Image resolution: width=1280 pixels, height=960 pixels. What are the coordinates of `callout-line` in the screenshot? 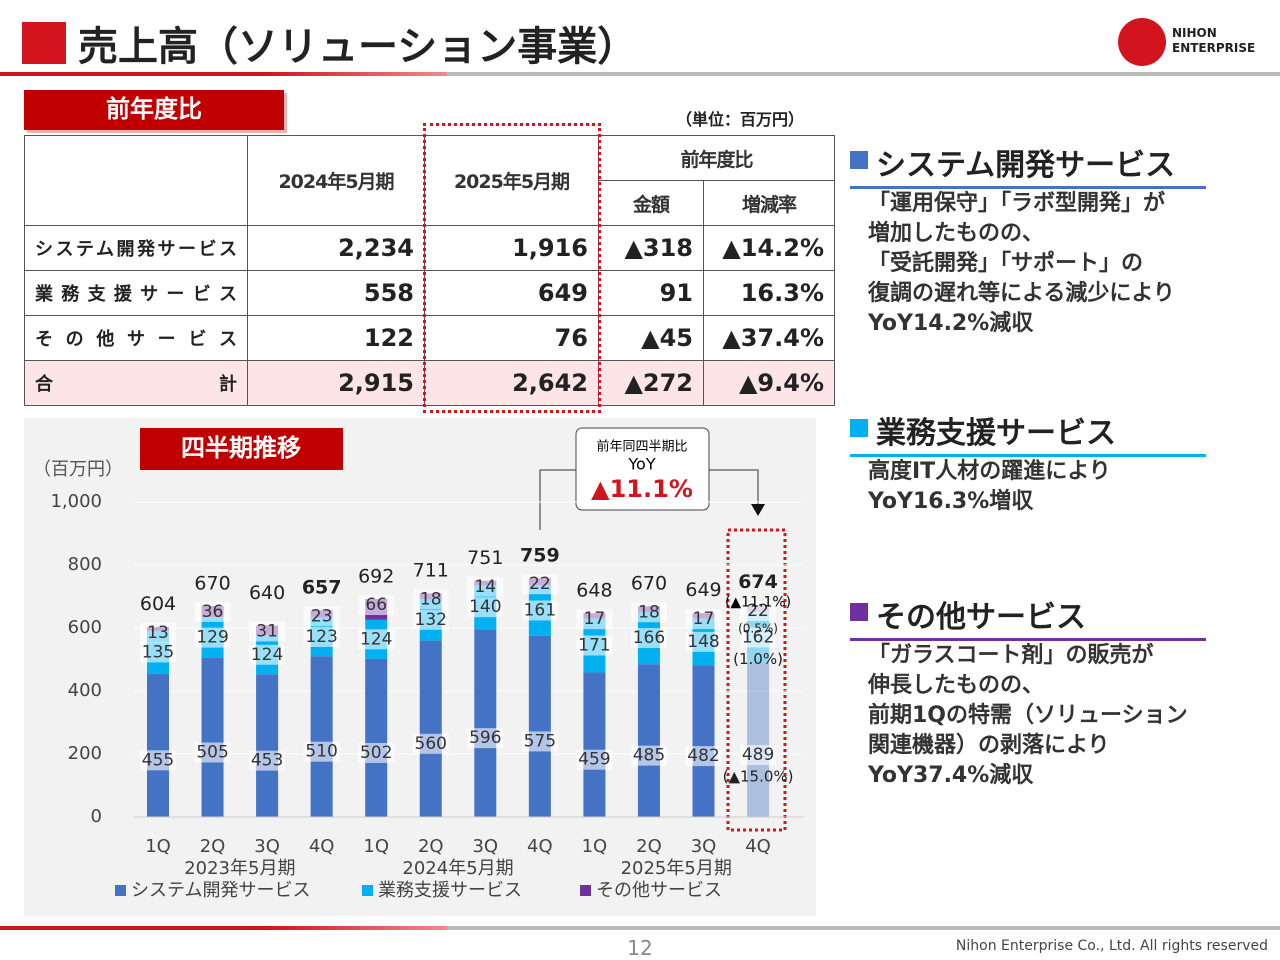 It's located at (734, 487).